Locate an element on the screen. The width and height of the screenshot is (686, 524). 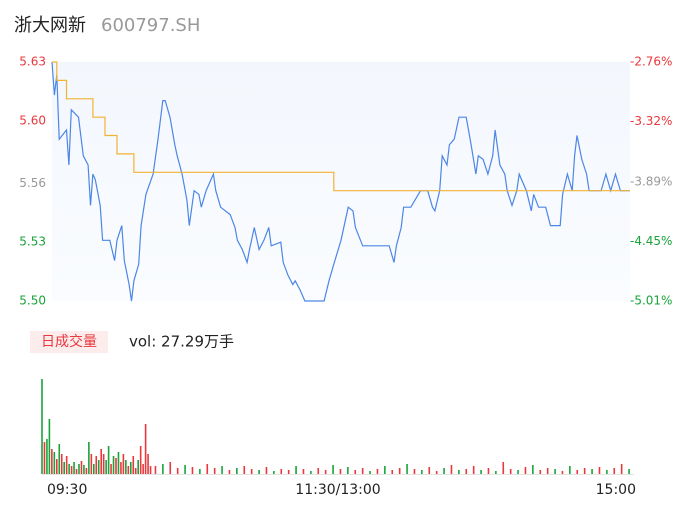
volume-tag is located at coordinates (69, 342).